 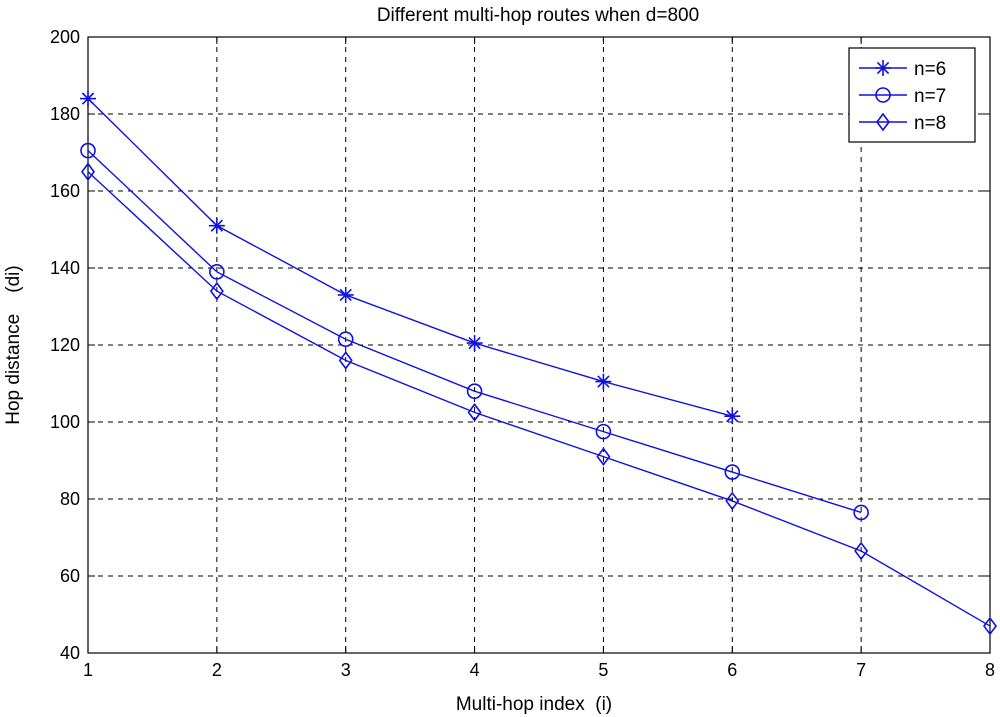 What do you see at coordinates (70, 499) in the screenshot?
I see `y-tick-label: 80` at bounding box center [70, 499].